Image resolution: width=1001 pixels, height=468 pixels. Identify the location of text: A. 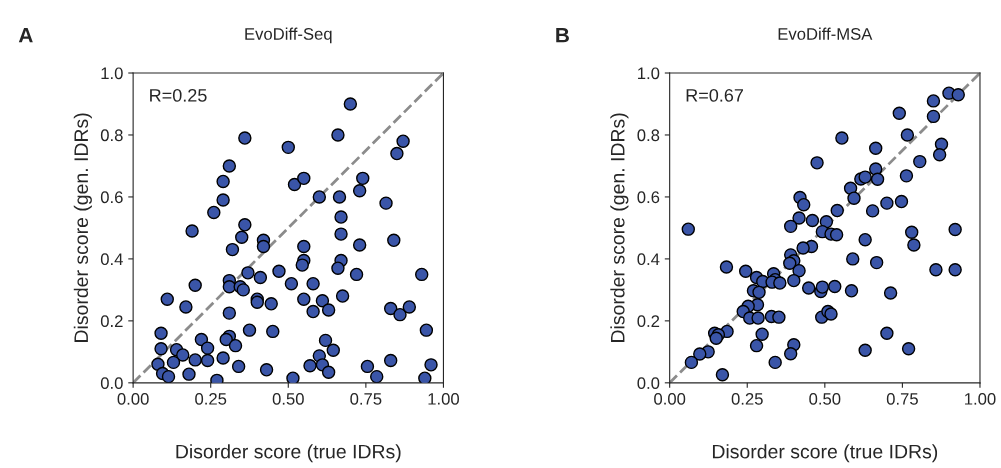
(25, 35).